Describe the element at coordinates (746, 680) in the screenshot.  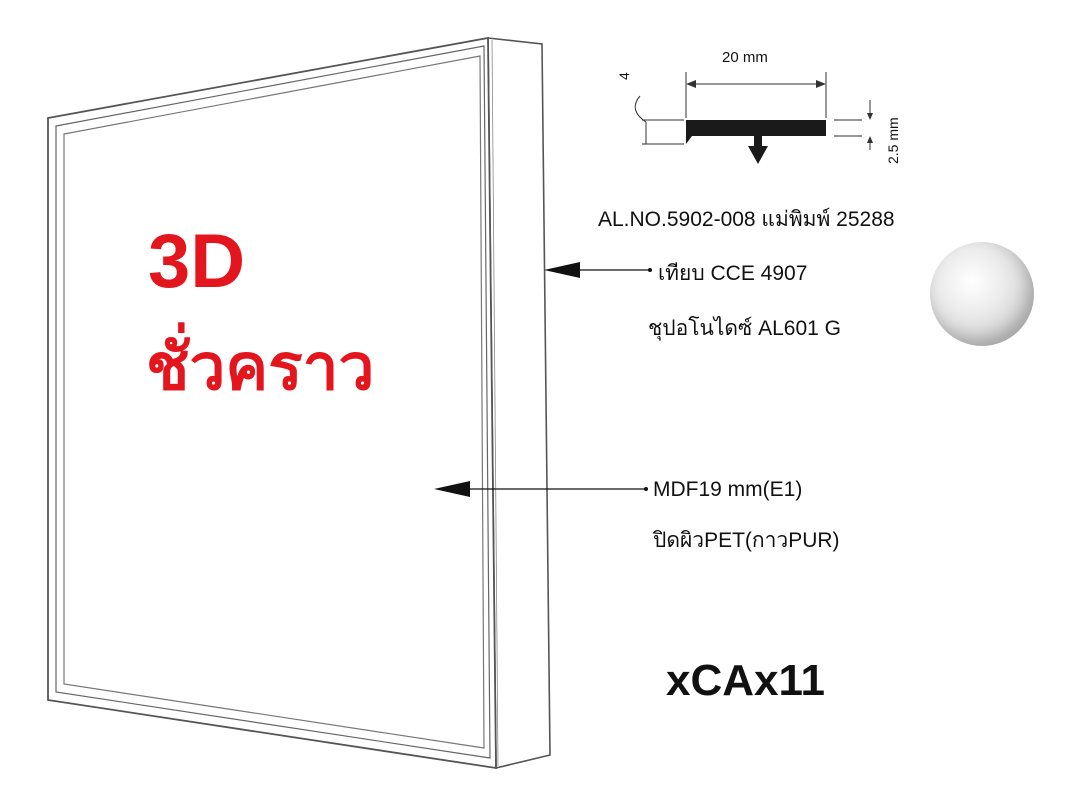
I see `product-code: xCAx11` at that location.